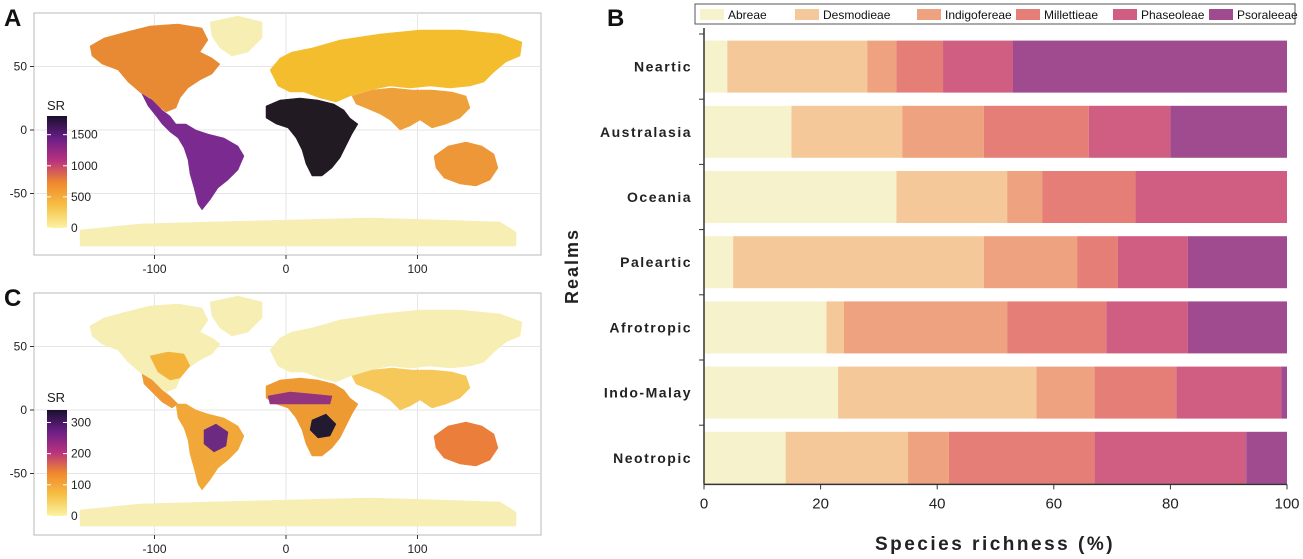 The height and width of the screenshot is (559, 1303). Describe the element at coordinates (978, 66) in the screenshot. I see `bar-neartic-phaseoleae` at that location.